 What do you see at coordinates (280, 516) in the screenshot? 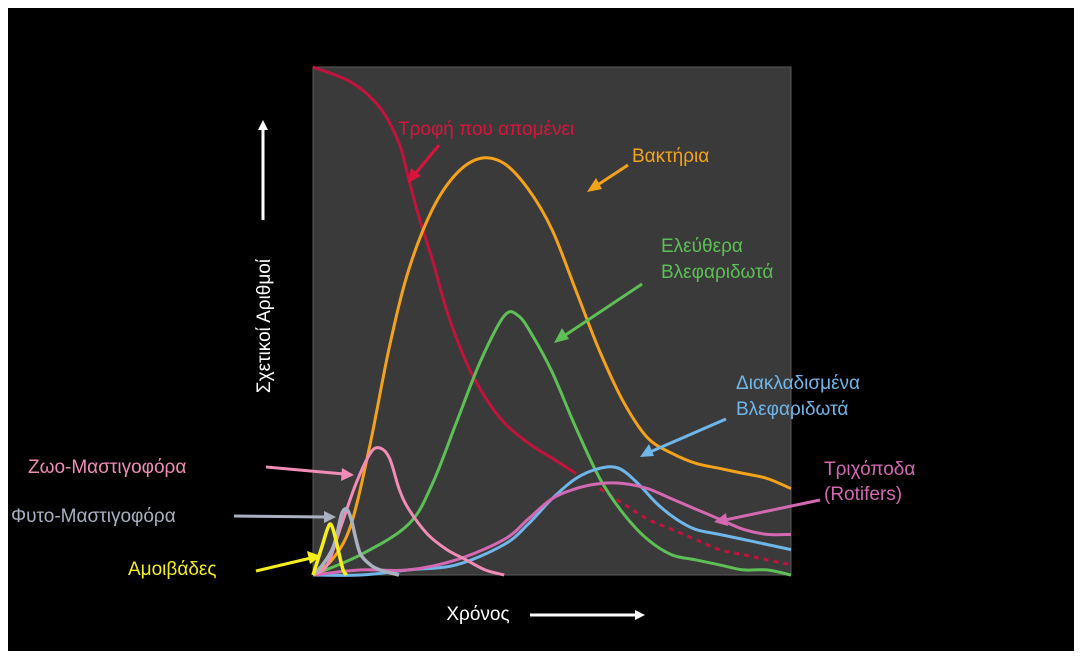
I see `arrow-phyto-flagellates` at bounding box center [280, 516].